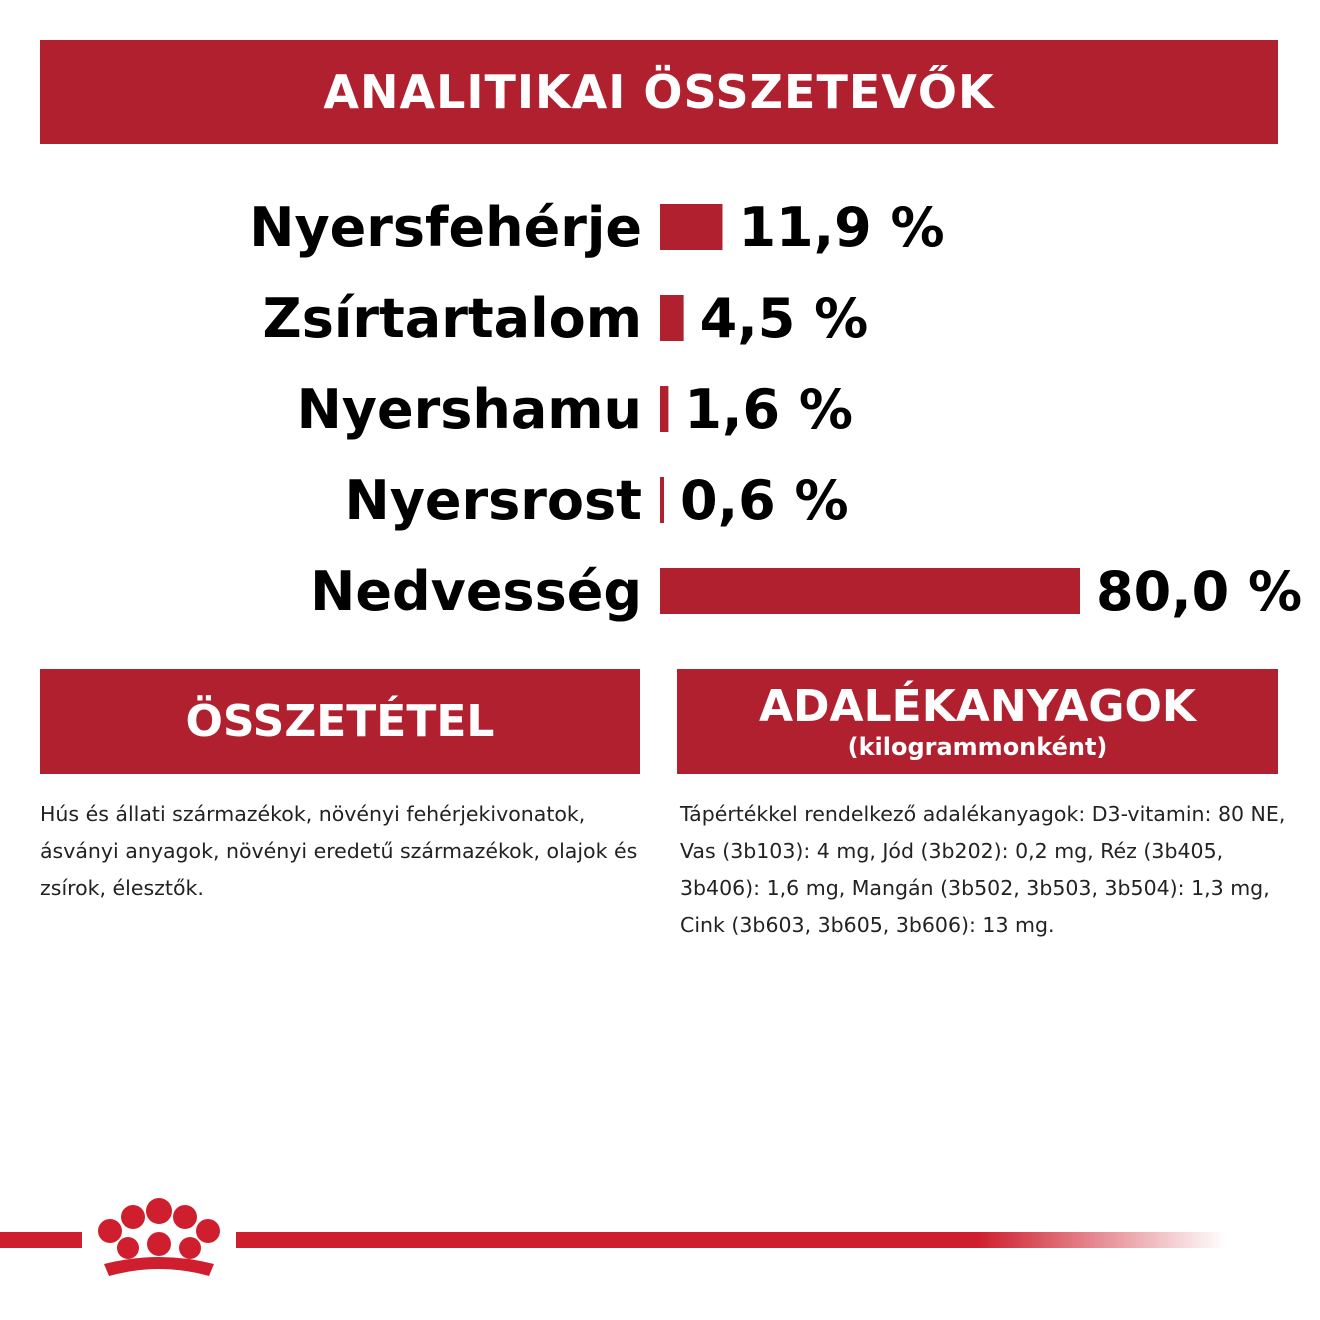 This screenshot has height=1320, width=1320. What do you see at coordinates (841, 227) in the screenshot?
I see `value-label: 11,9 %` at bounding box center [841, 227].